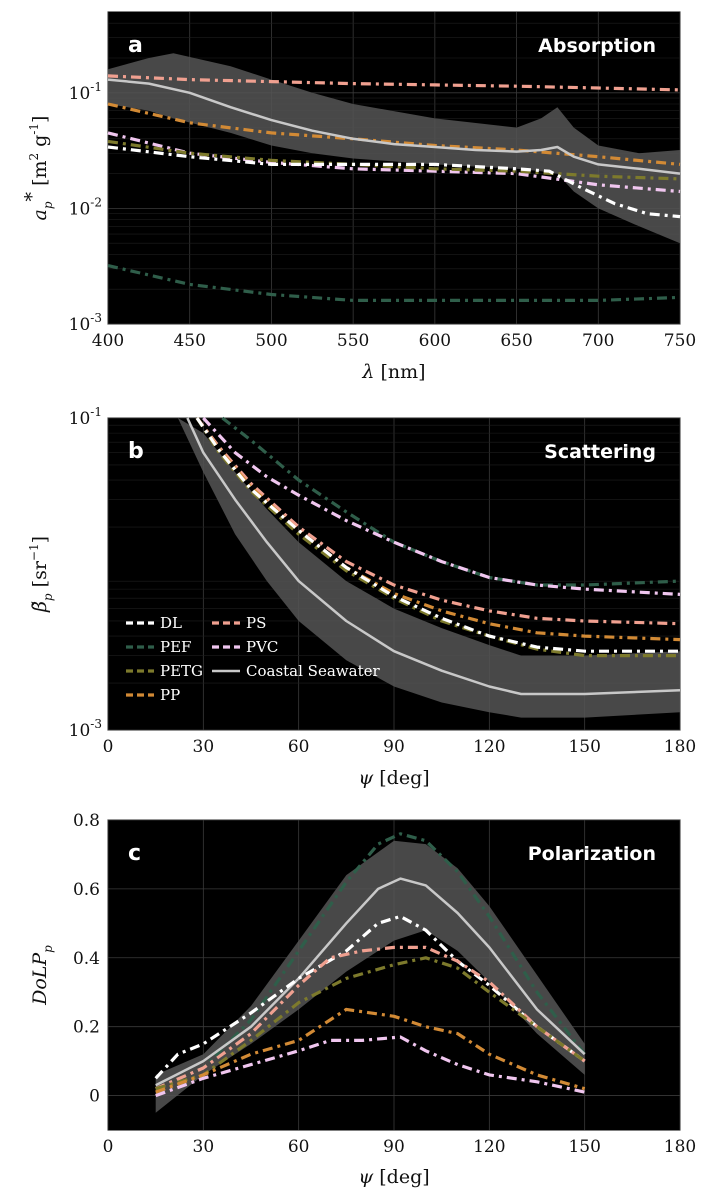 The width and height of the screenshot is (701, 1195). I want to click on series-pef-c, so click(370, 961).